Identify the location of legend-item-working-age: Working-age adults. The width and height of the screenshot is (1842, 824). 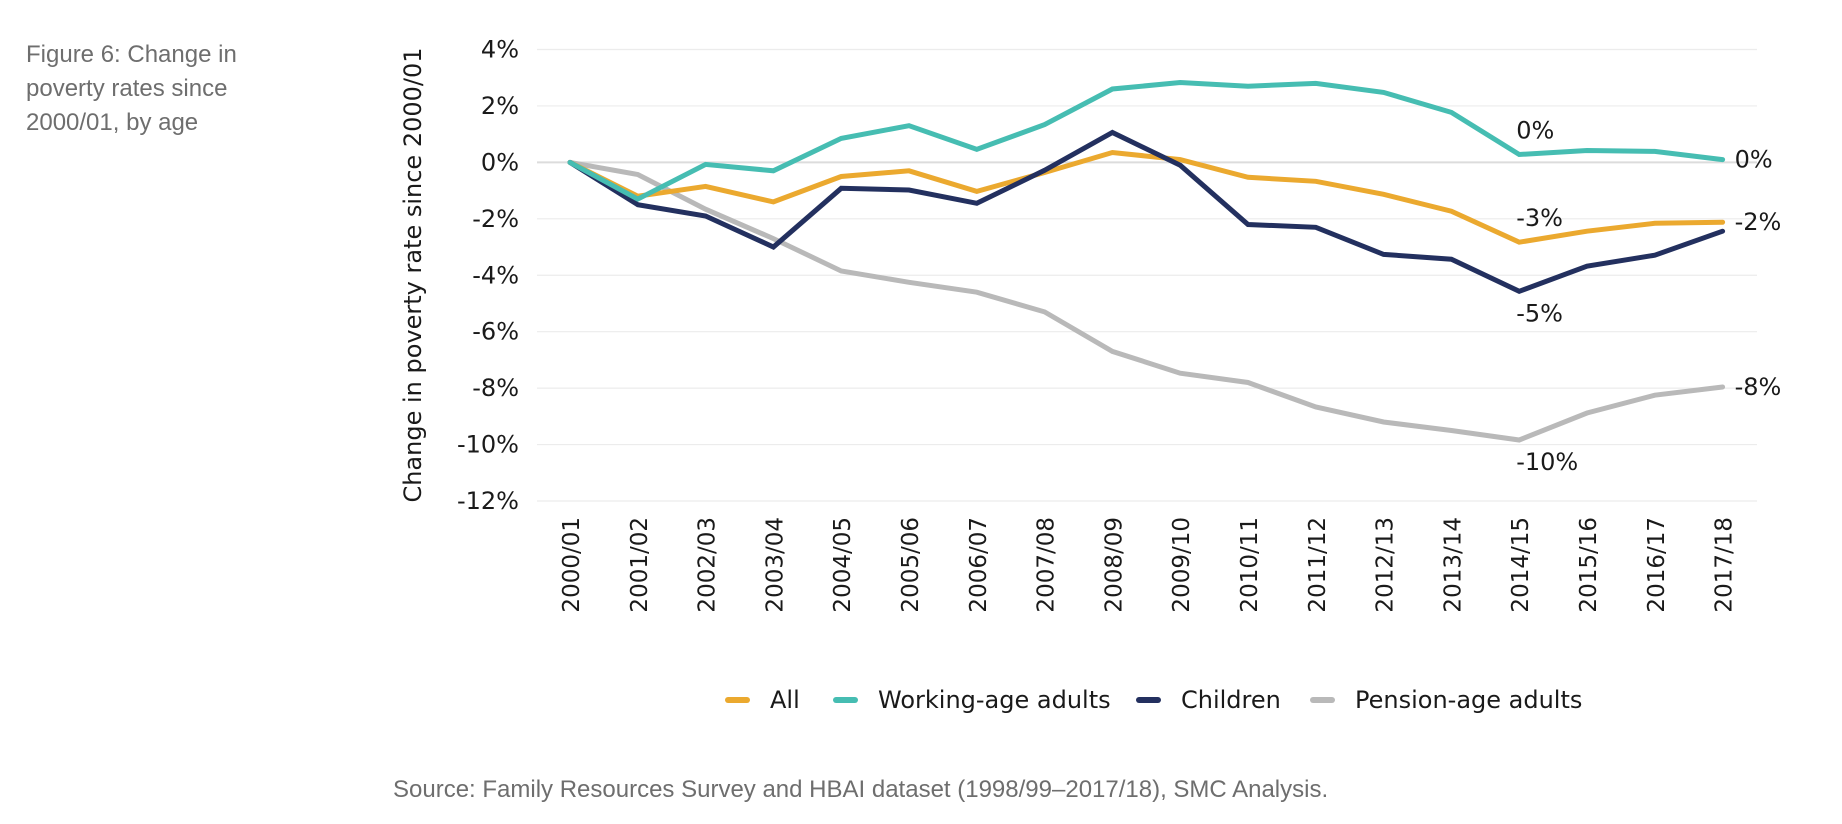
(972, 700).